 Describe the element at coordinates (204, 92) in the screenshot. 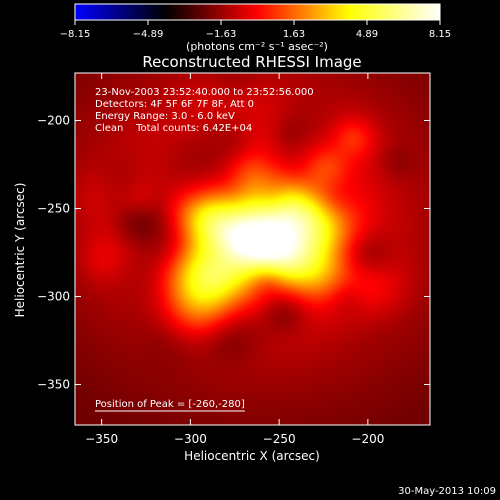

I see `annotation-time-range: 23-Nov-2003 23:52:40.000 to 23:52:56.000` at that location.